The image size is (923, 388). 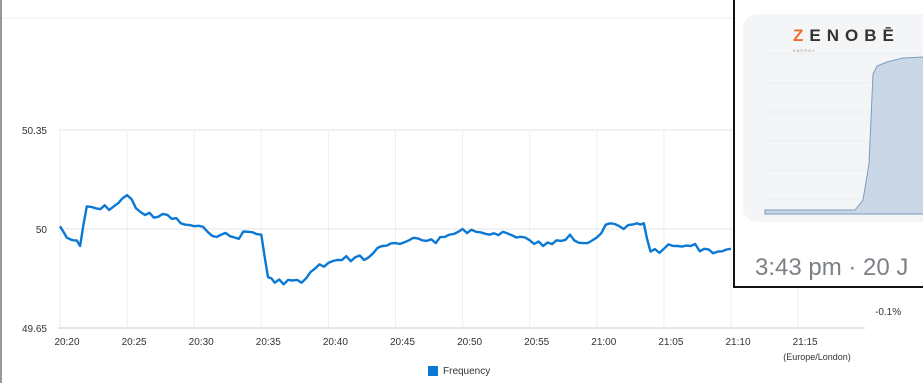 I want to click on x-tick-label: 20:40, so click(x=335, y=342).